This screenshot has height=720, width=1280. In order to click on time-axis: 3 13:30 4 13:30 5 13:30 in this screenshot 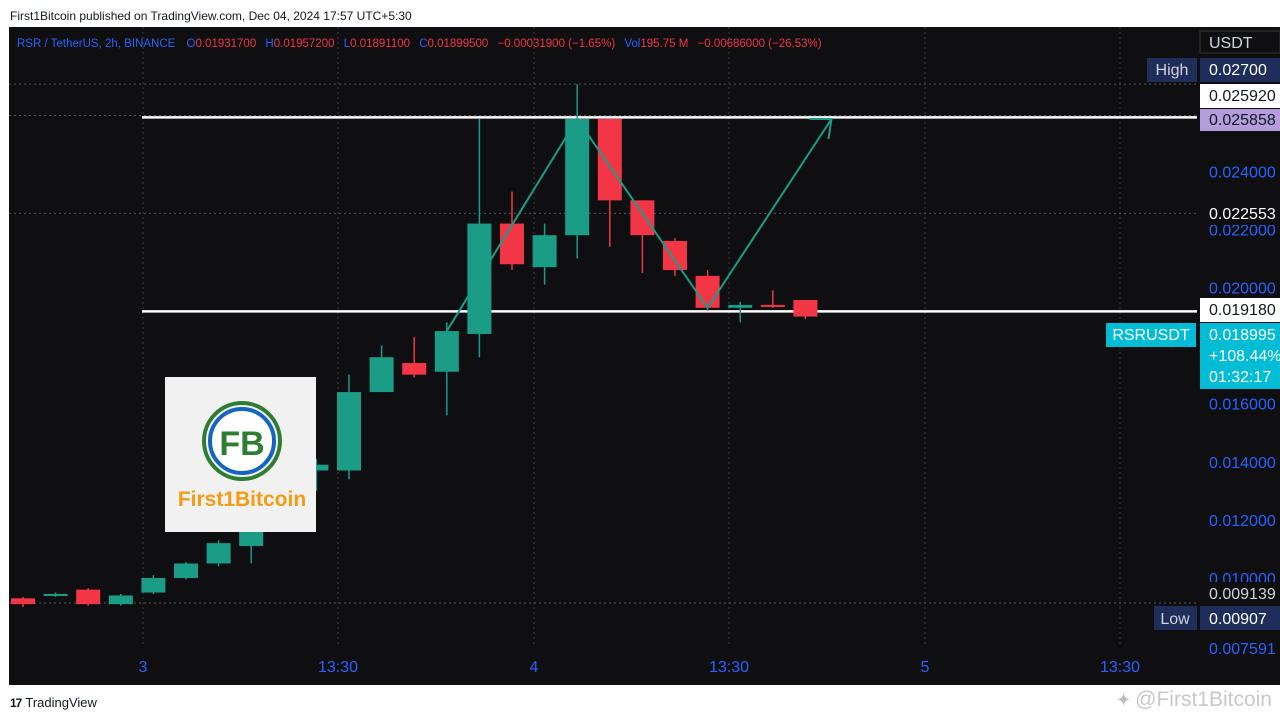, I will do `click(640, 667)`.